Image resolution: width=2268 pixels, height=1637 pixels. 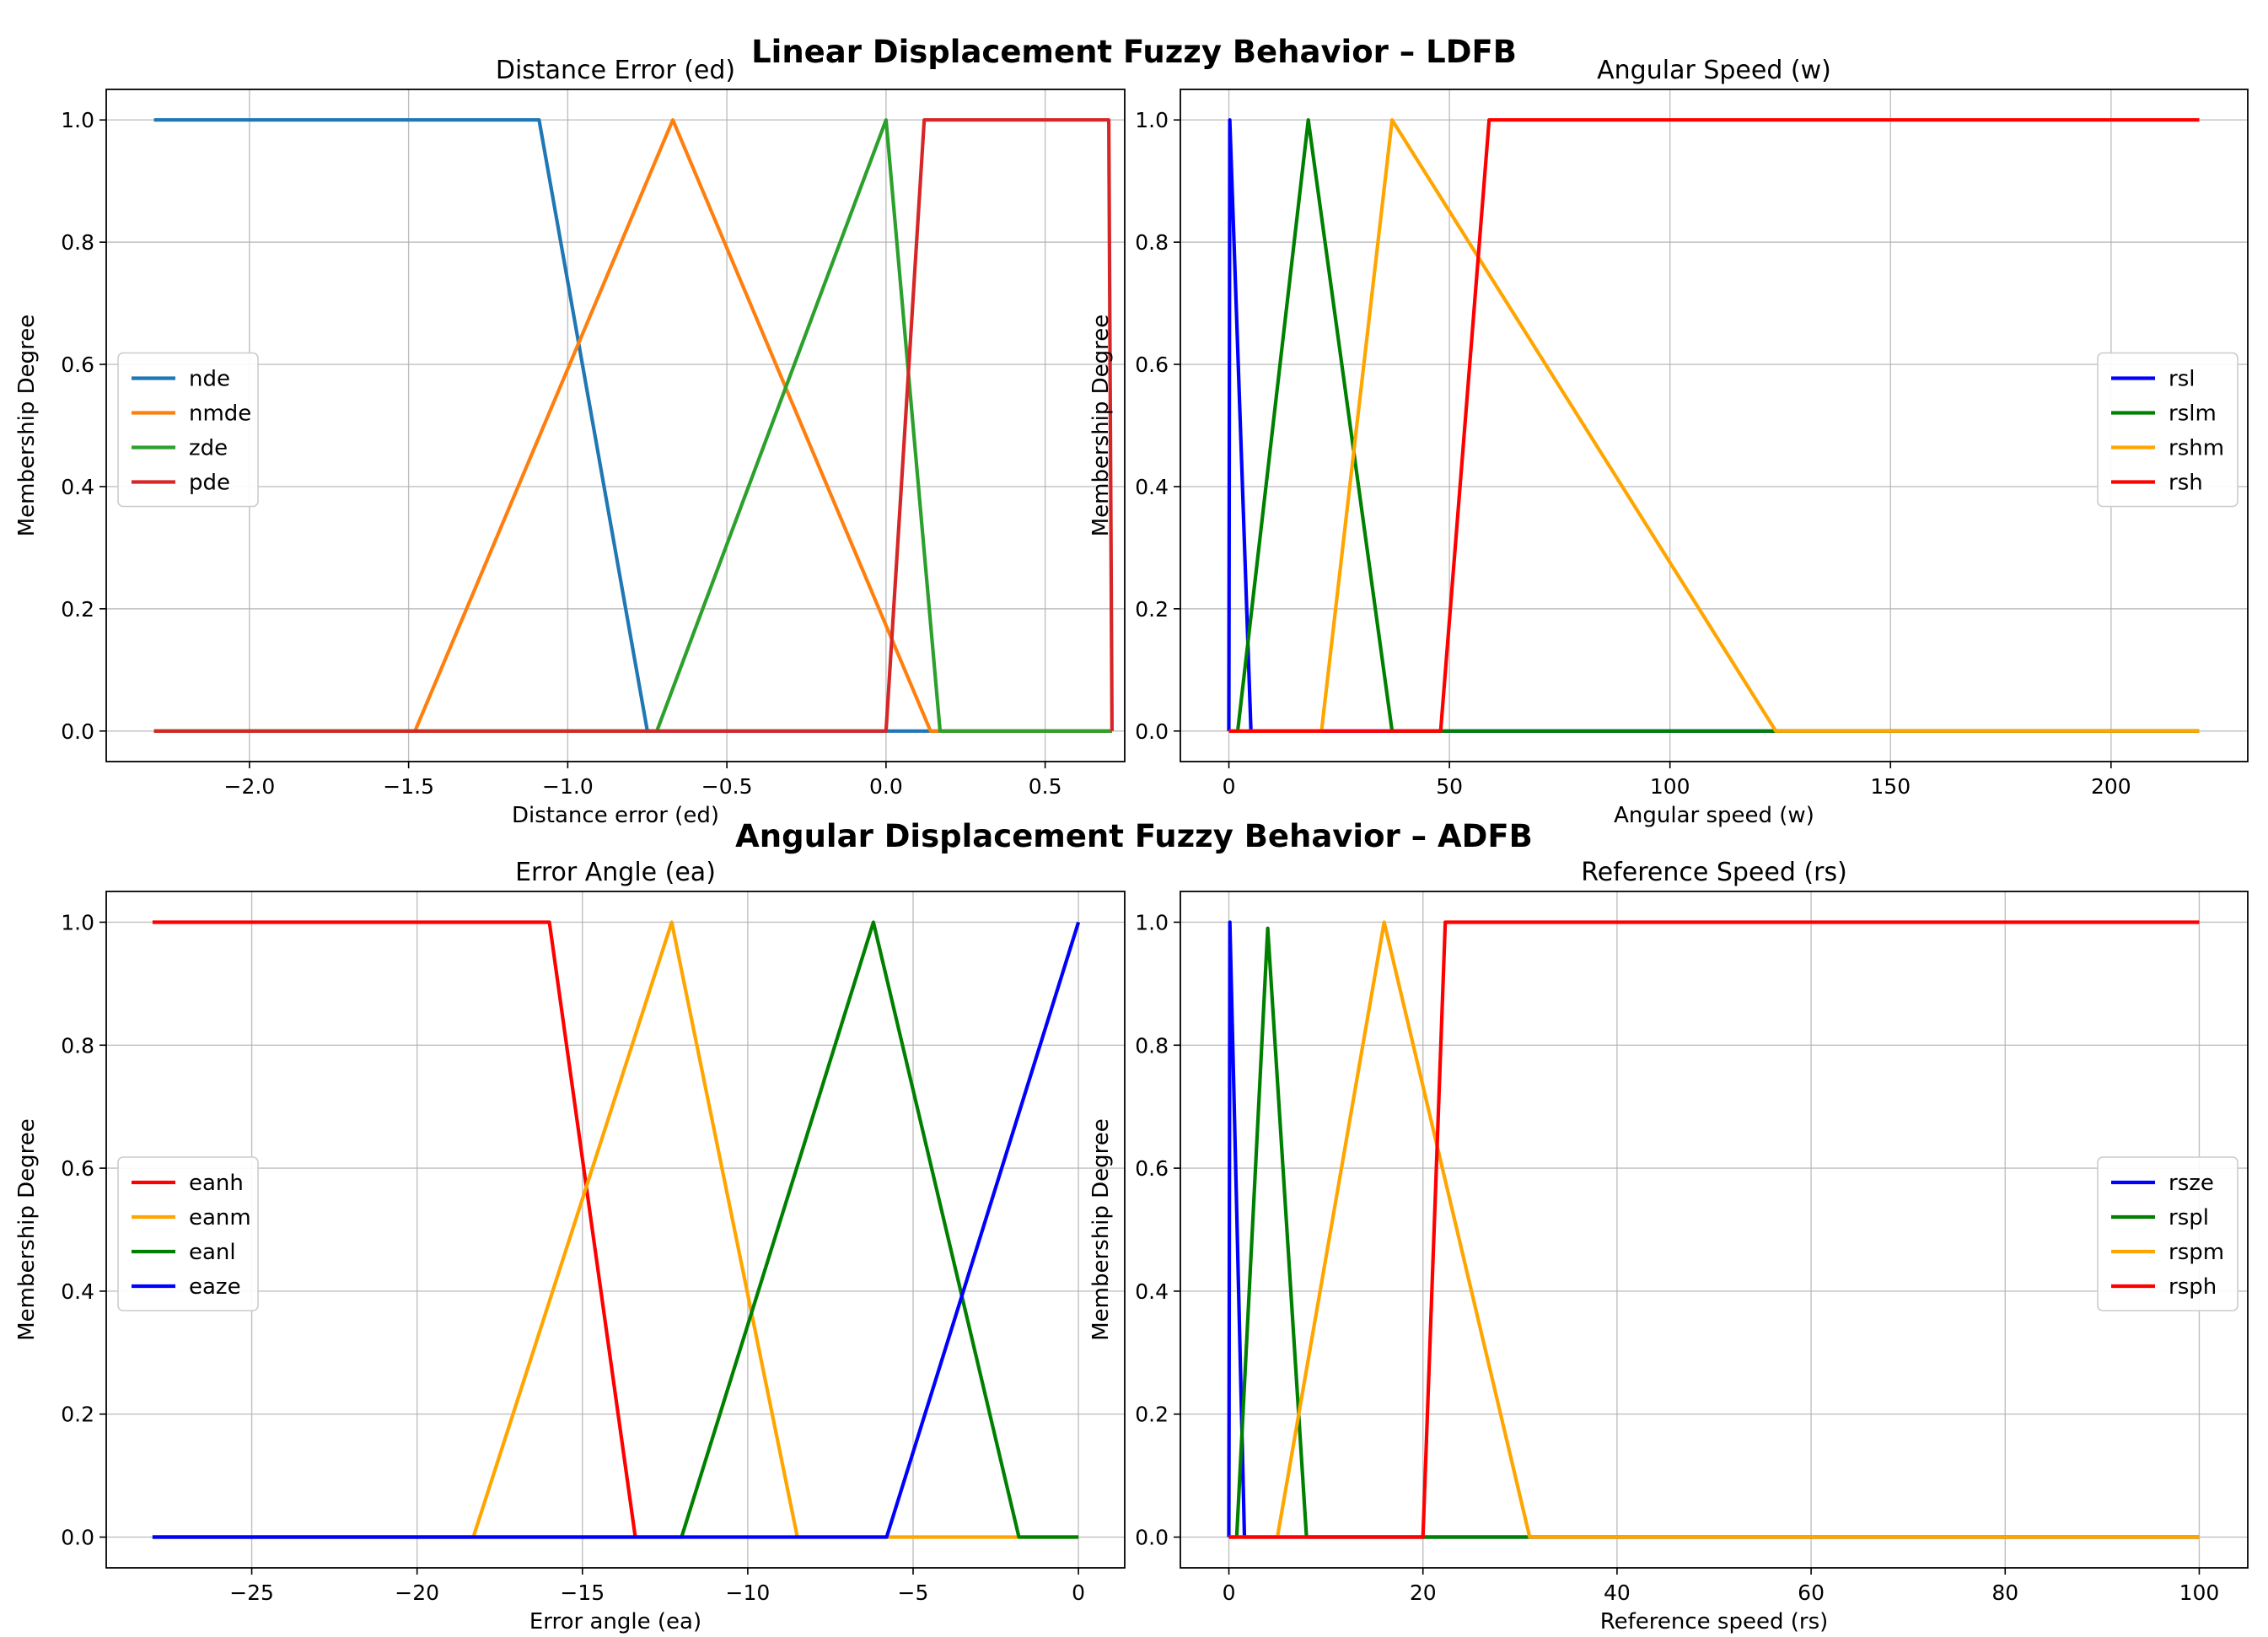 What do you see at coordinates (220, 1217) in the screenshot?
I see `legend-label-eanm: eanm` at bounding box center [220, 1217].